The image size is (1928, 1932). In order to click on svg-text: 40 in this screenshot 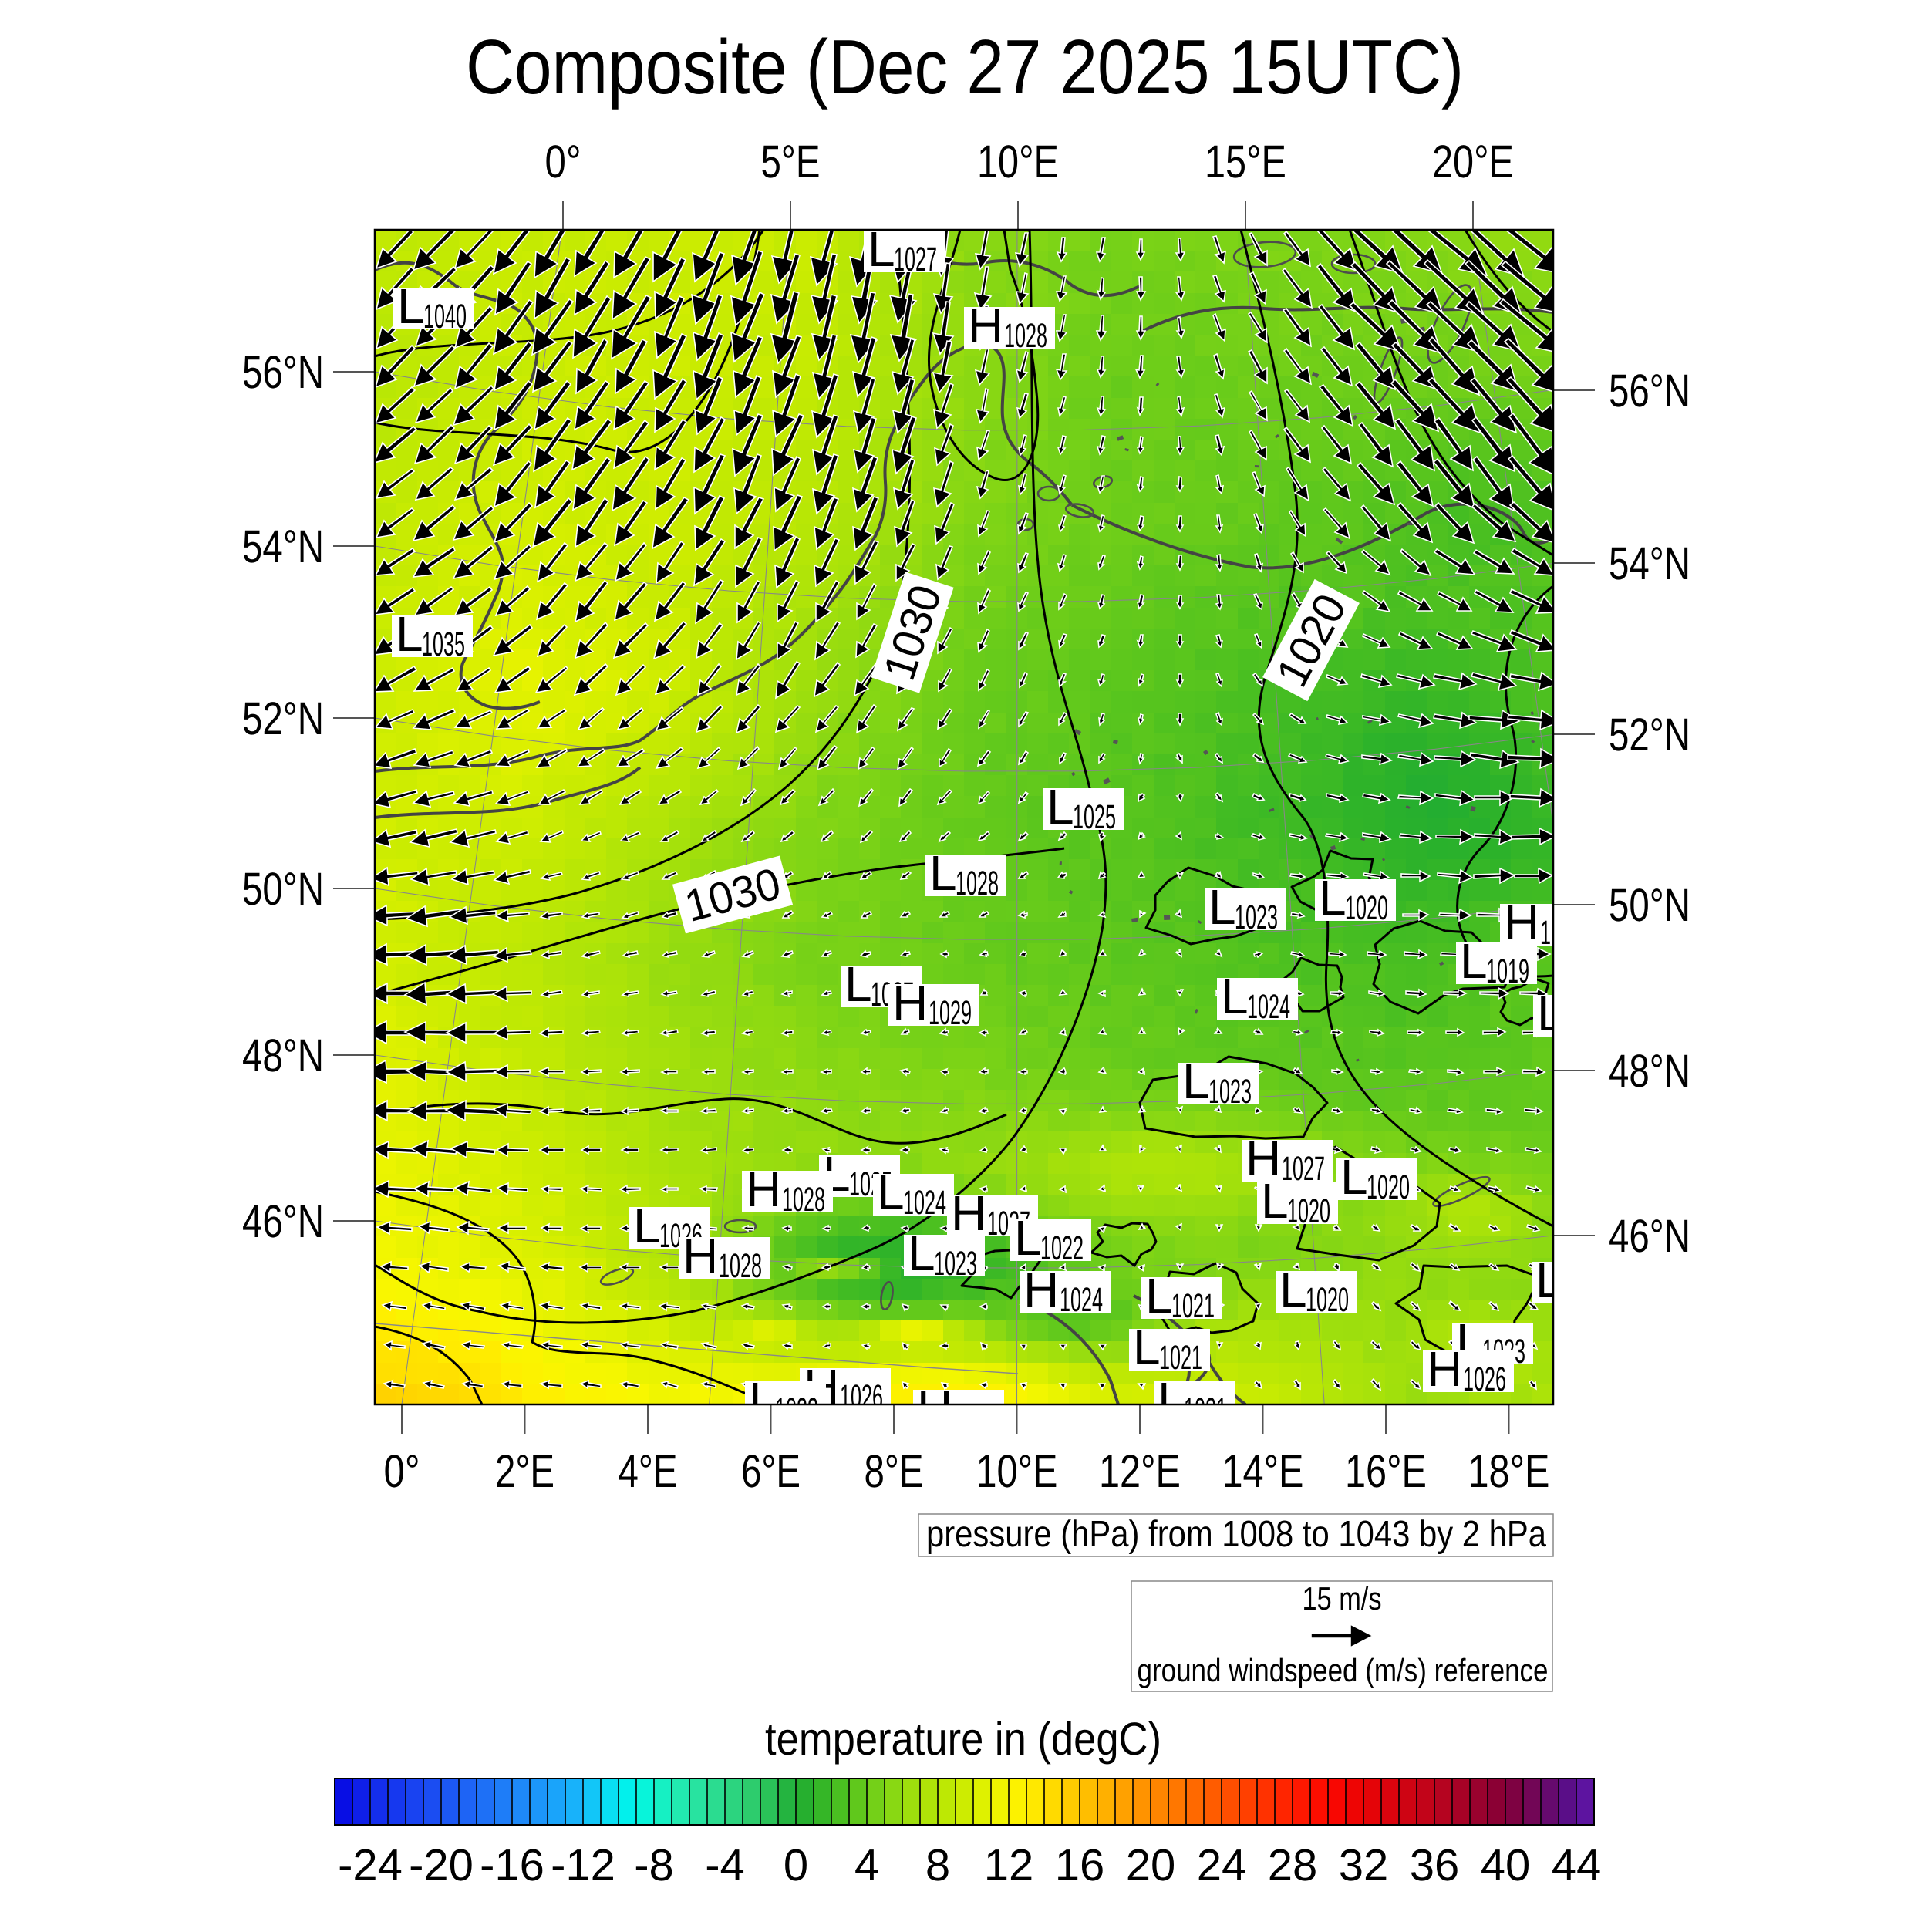, I will do `click(1506, 1865)`.